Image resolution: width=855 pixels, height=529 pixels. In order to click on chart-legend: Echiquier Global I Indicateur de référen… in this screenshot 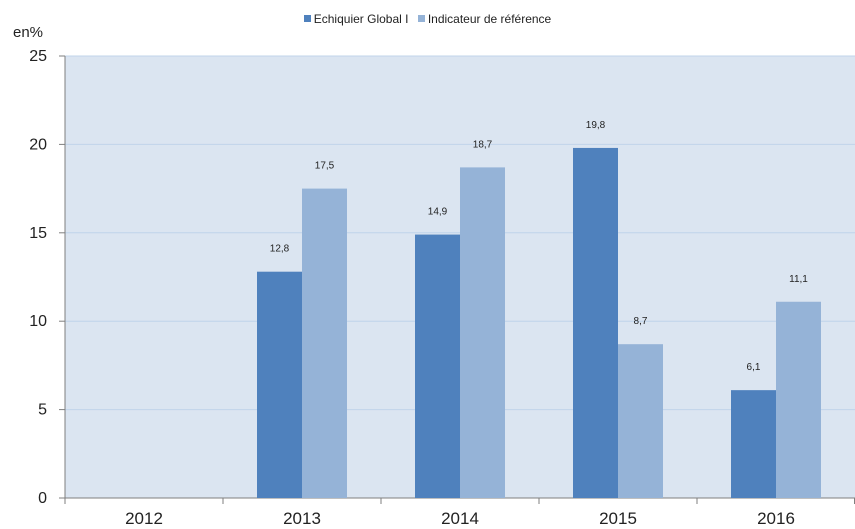, I will do `click(427, 18)`.